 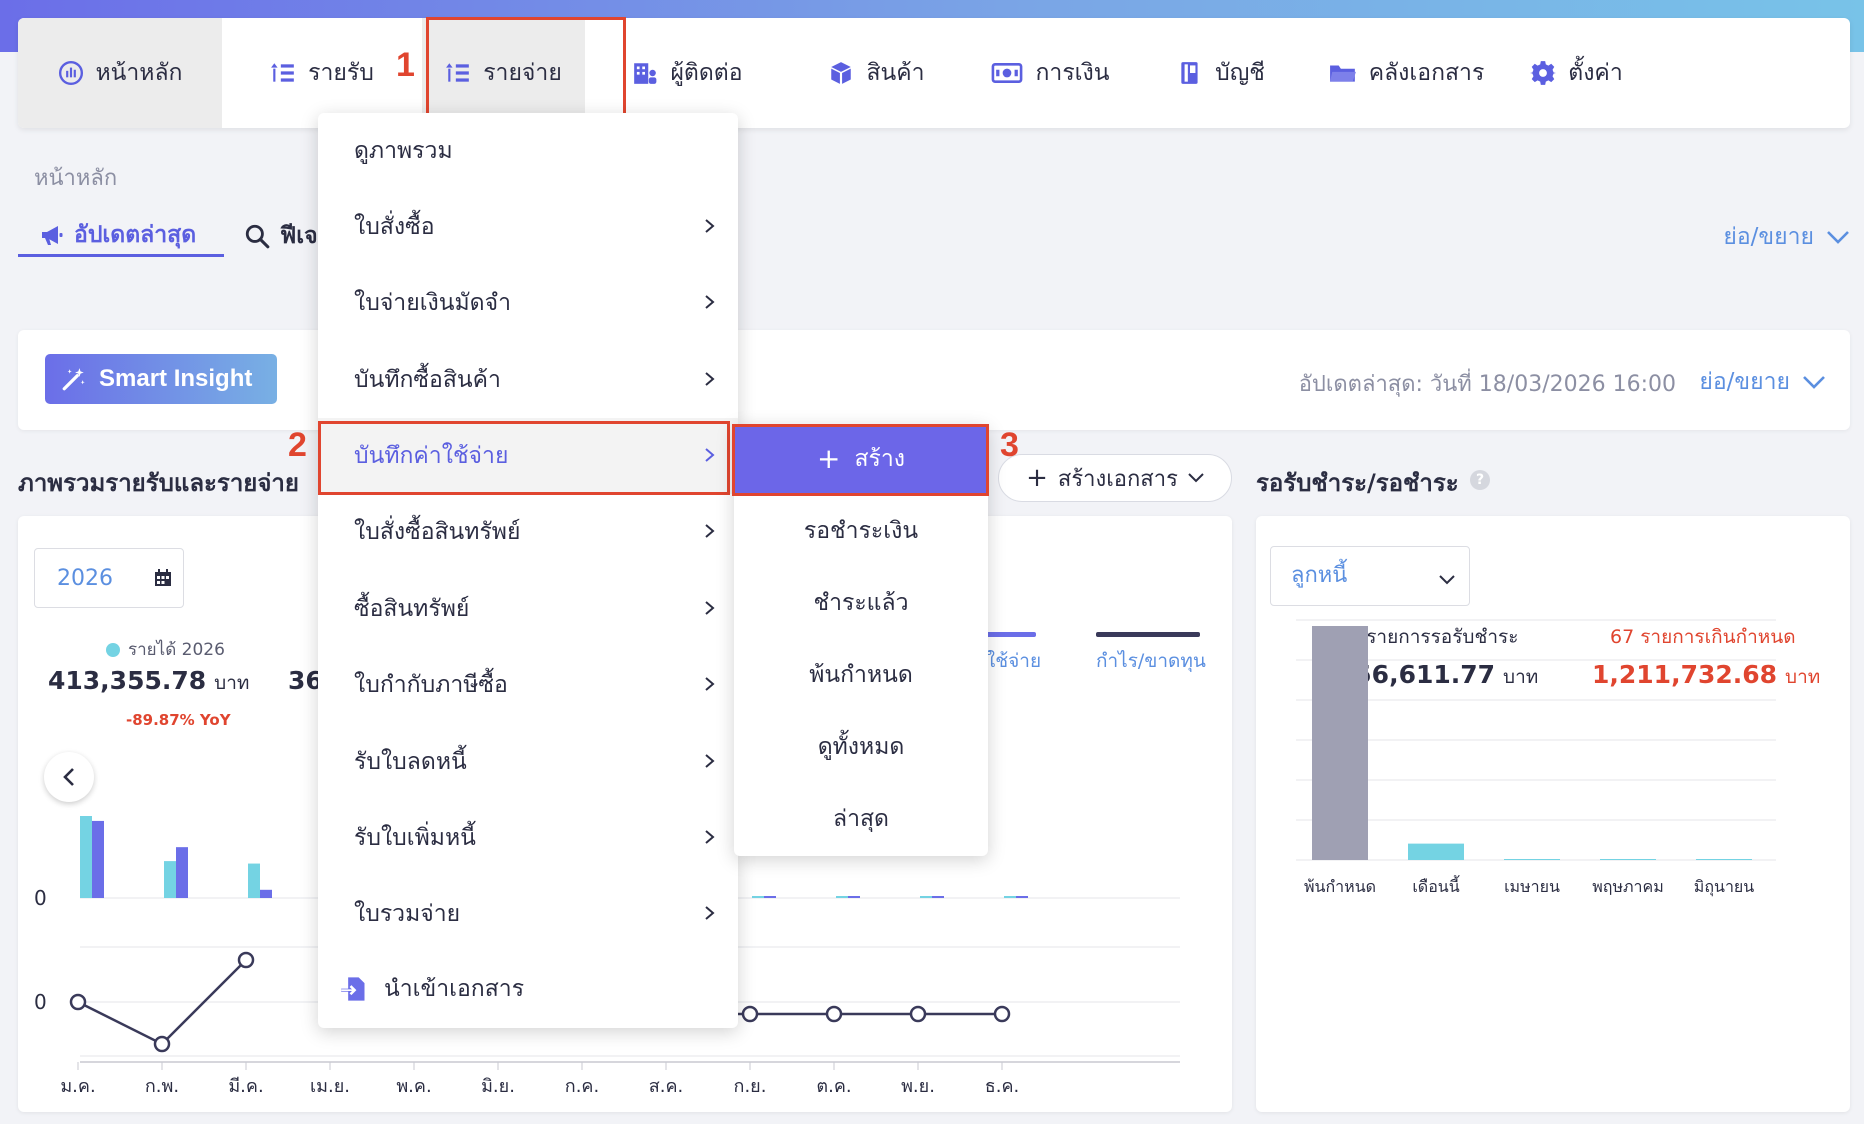 I want to click on collapse-label-insight: ย่อ/ขยาย, so click(x=1744, y=382).